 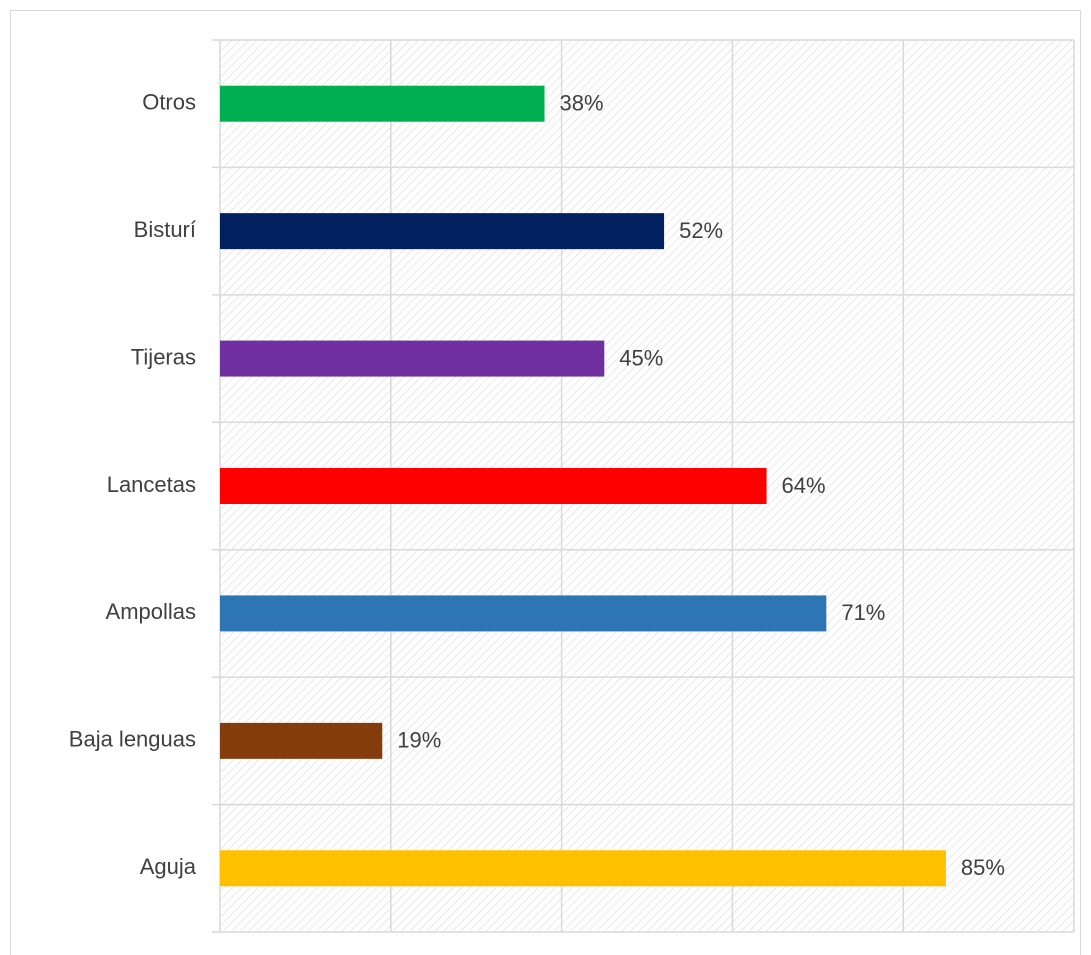 I want to click on y-tick-label: Bisturí, so click(x=165, y=229).